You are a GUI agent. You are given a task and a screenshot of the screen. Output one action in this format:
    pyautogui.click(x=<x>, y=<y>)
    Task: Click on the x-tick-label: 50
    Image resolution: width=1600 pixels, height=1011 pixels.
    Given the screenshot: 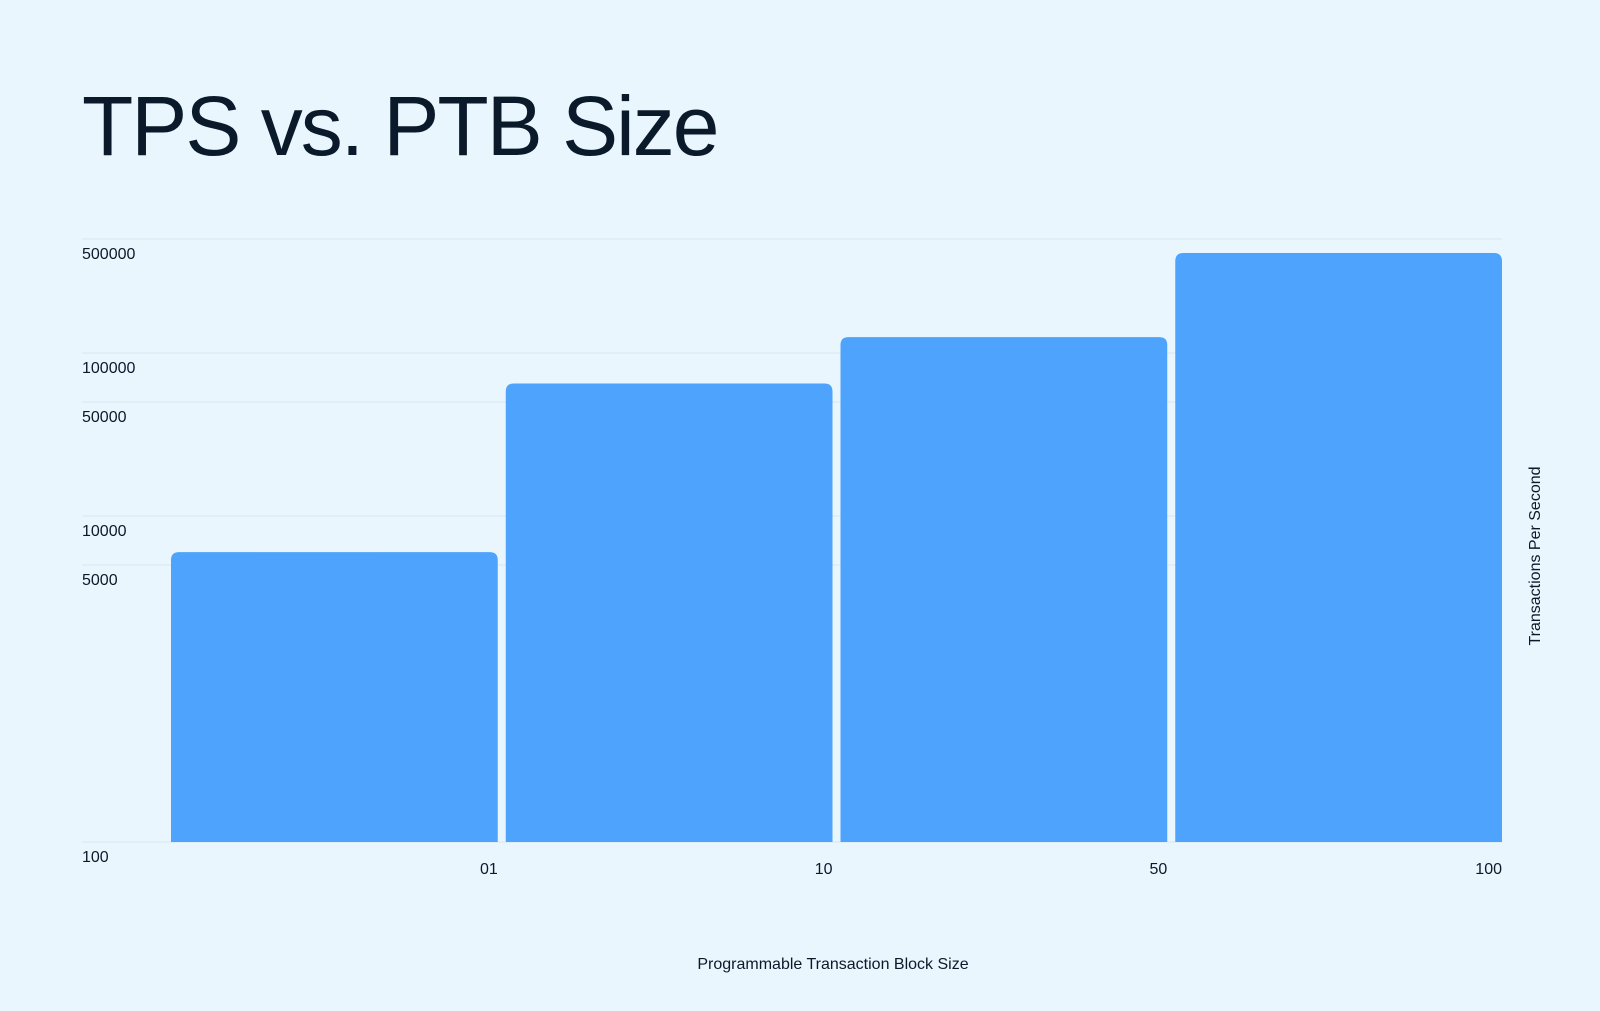 What is the action you would take?
    pyautogui.click(x=1158, y=869)
    